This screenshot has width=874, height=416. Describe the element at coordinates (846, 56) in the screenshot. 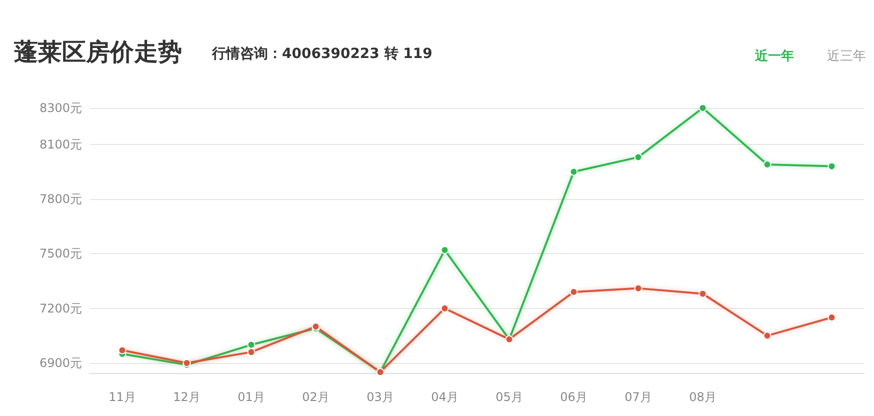

I see `text: 近三年` at that location.